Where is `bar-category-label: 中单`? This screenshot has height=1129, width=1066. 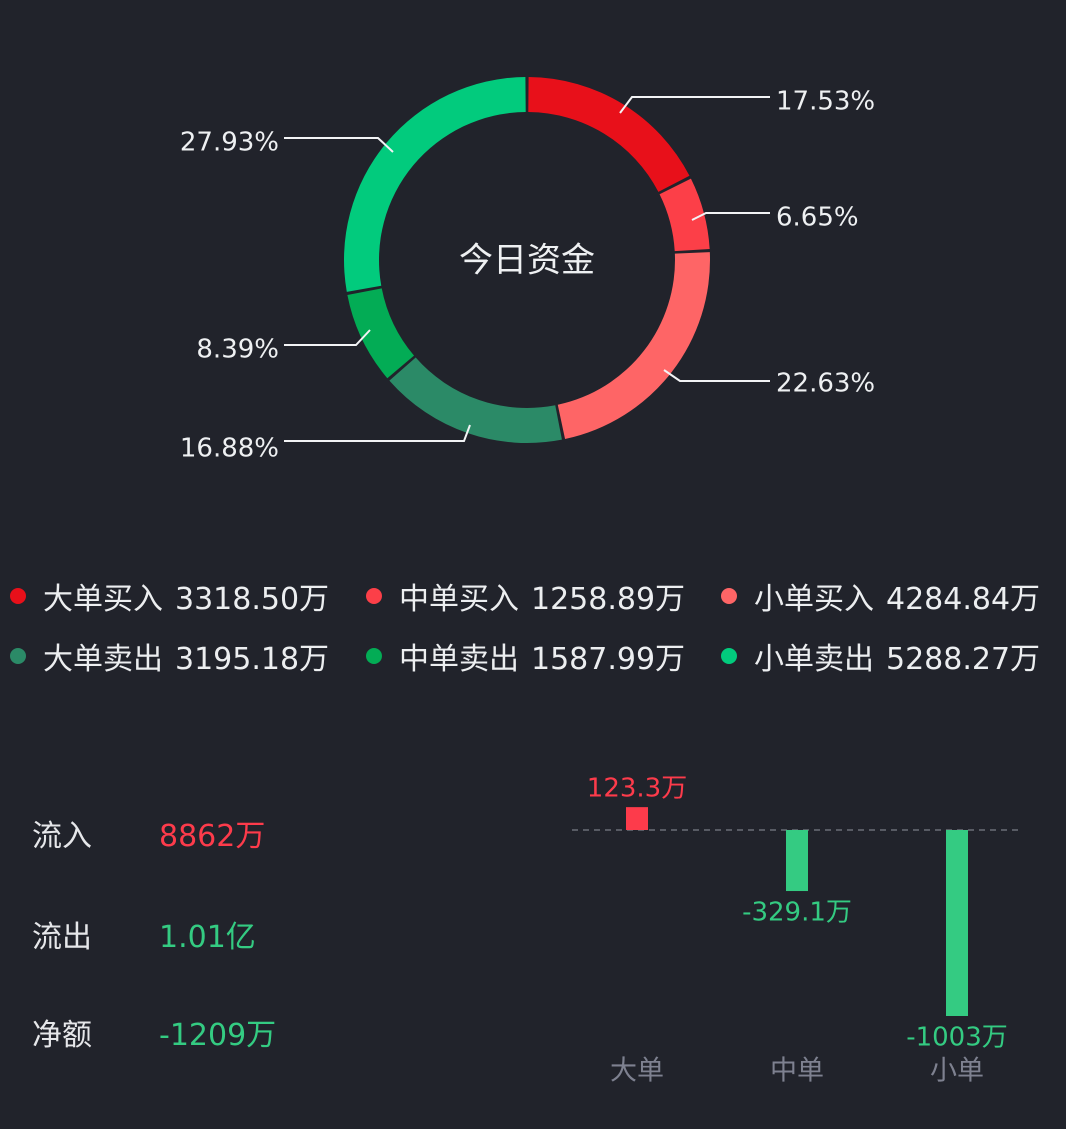 bar-category-label: 中单 is located at coordinates (797, 1071).